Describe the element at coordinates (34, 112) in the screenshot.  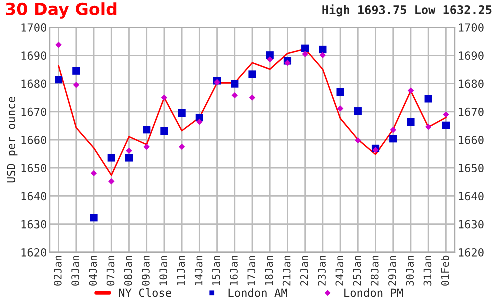
I see `y-tick-label: 1670` at that location.